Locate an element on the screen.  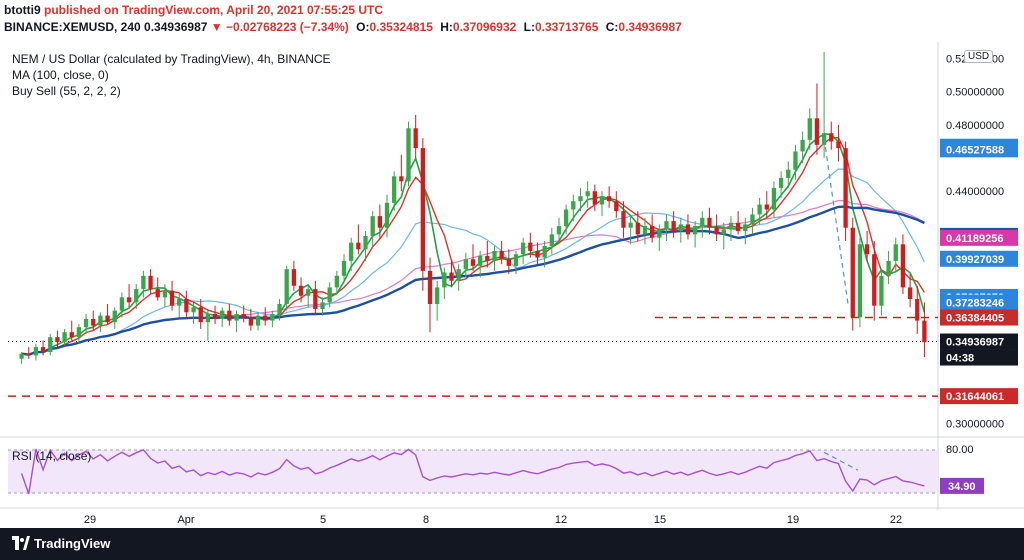
x-tick-label: 19 is located at coordinates (793, 520).